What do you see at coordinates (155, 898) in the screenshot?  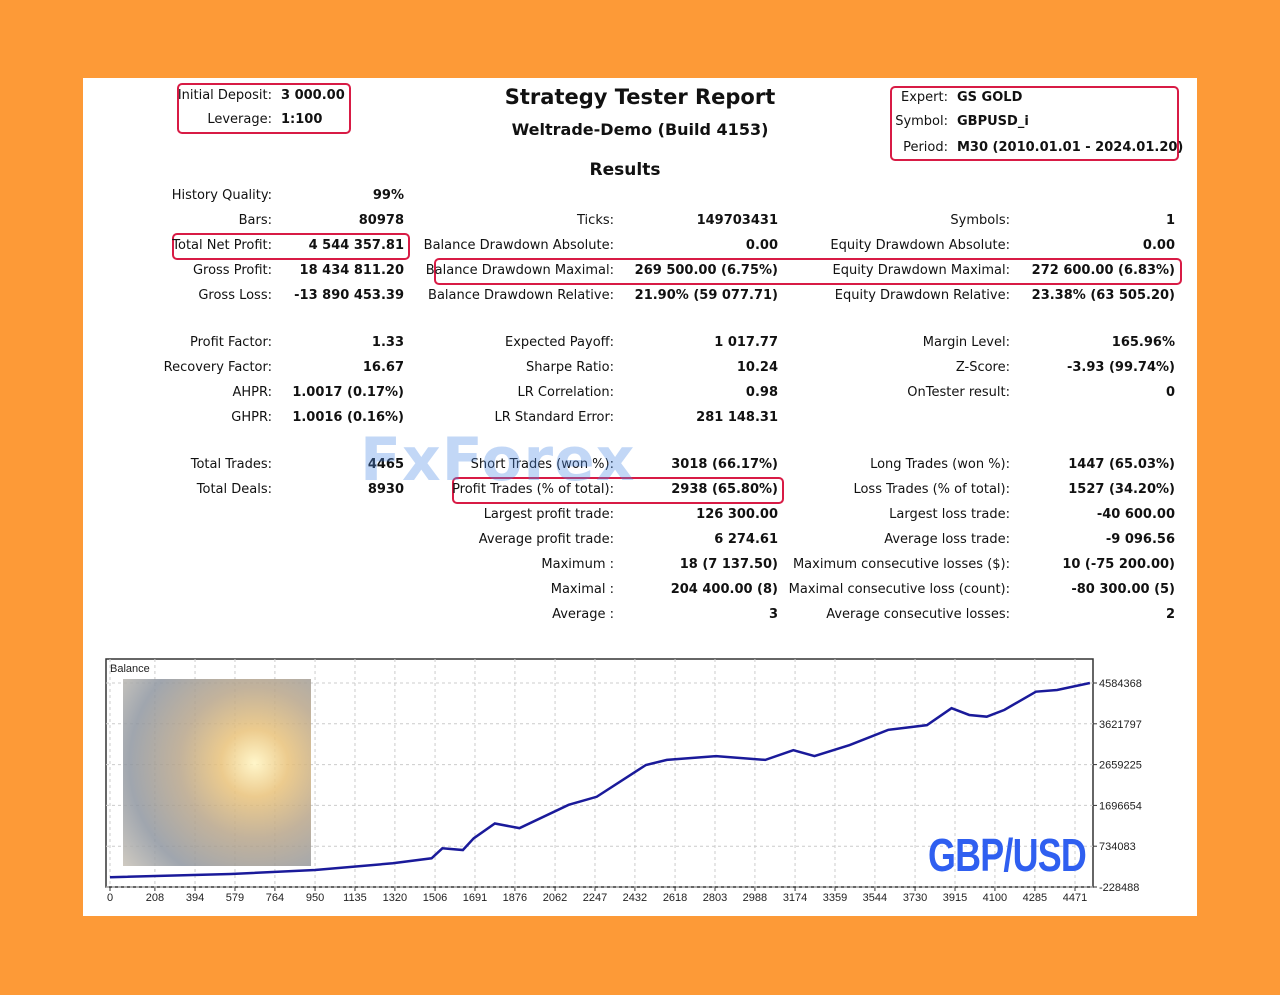 I see `x-tick-label: 208` at bounding box center [155, 898].